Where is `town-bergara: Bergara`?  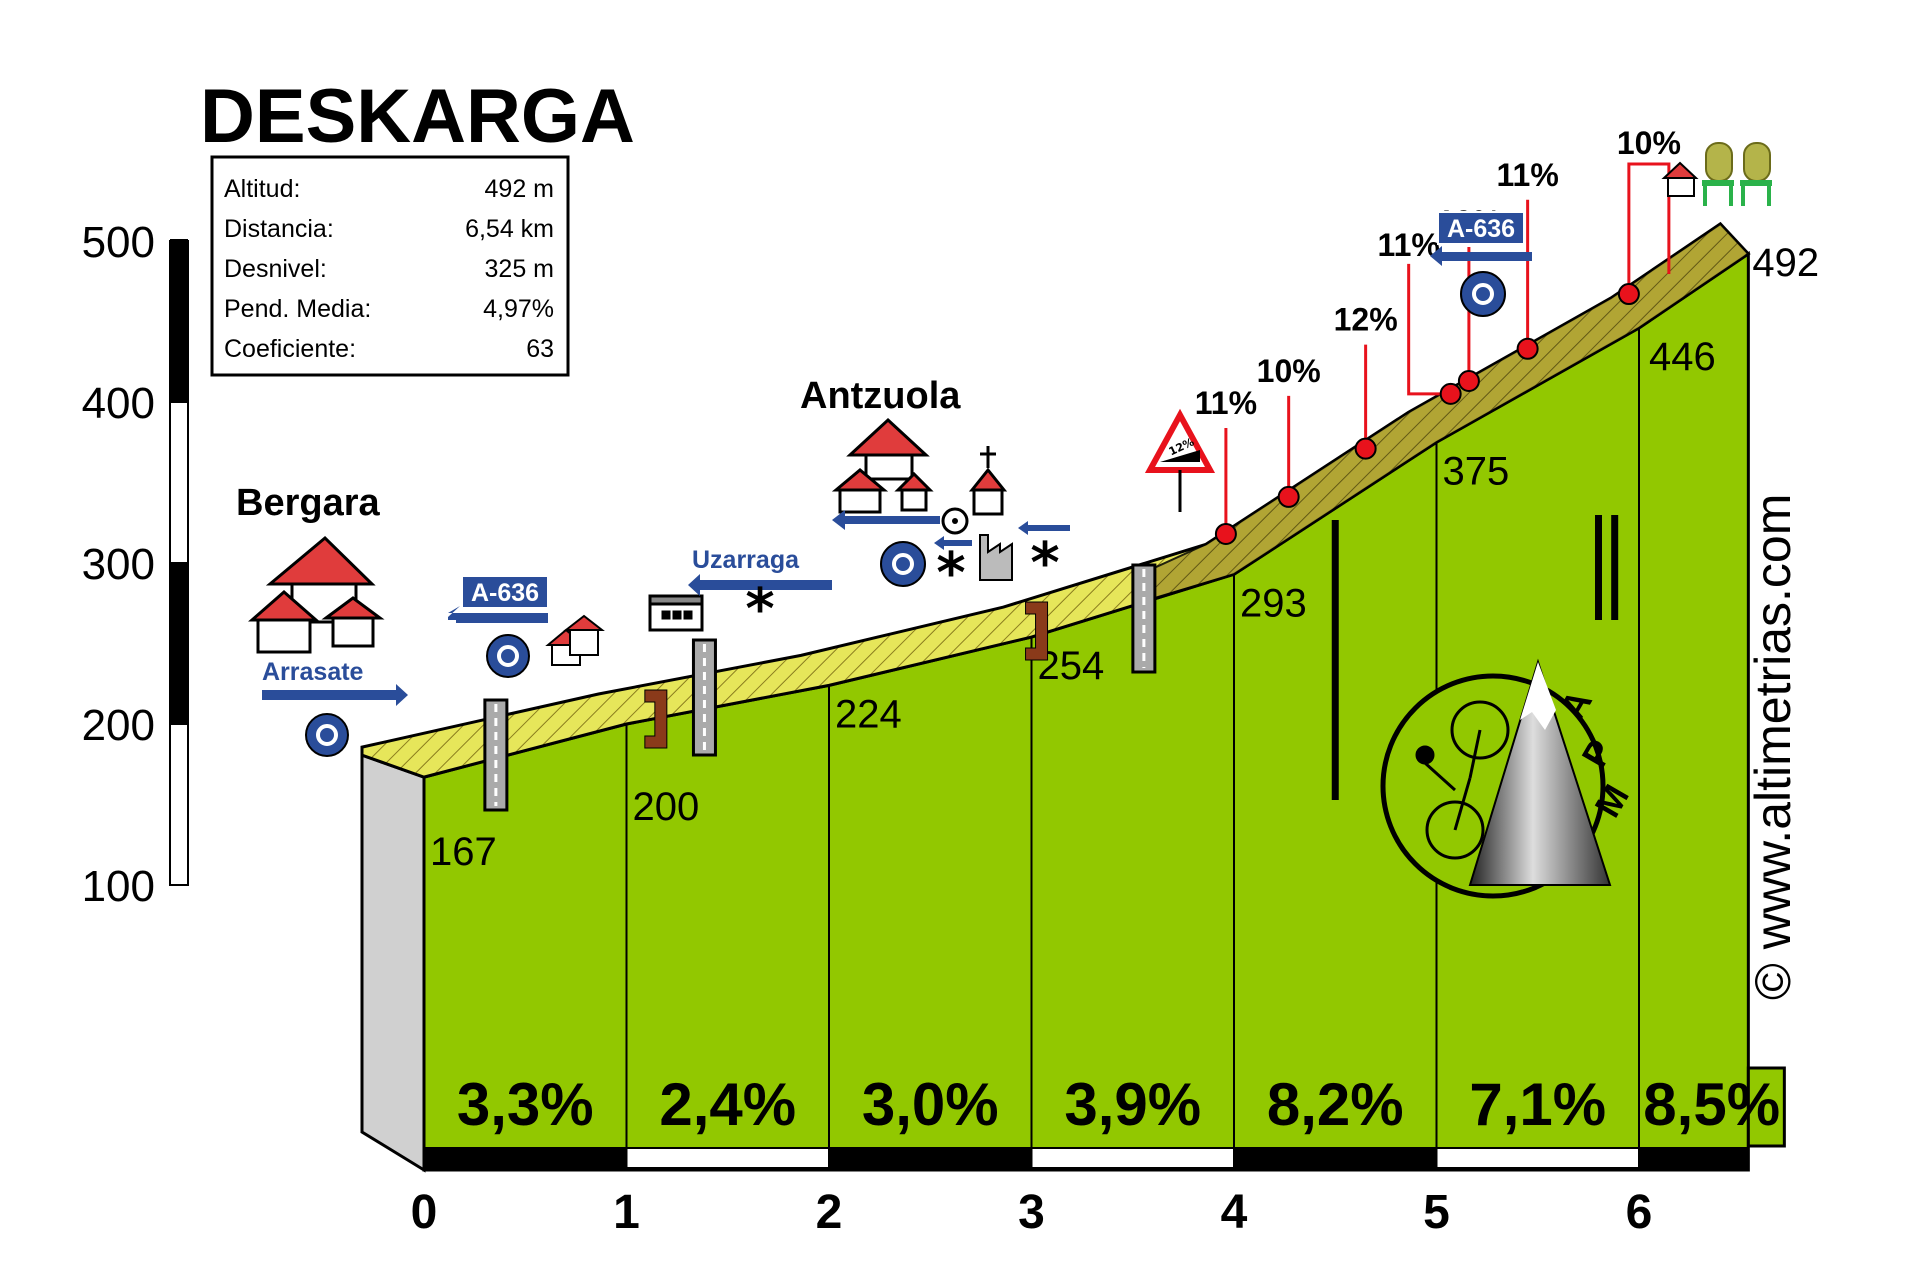 town-bergara: Bergara is located at coordinates (310, 568).